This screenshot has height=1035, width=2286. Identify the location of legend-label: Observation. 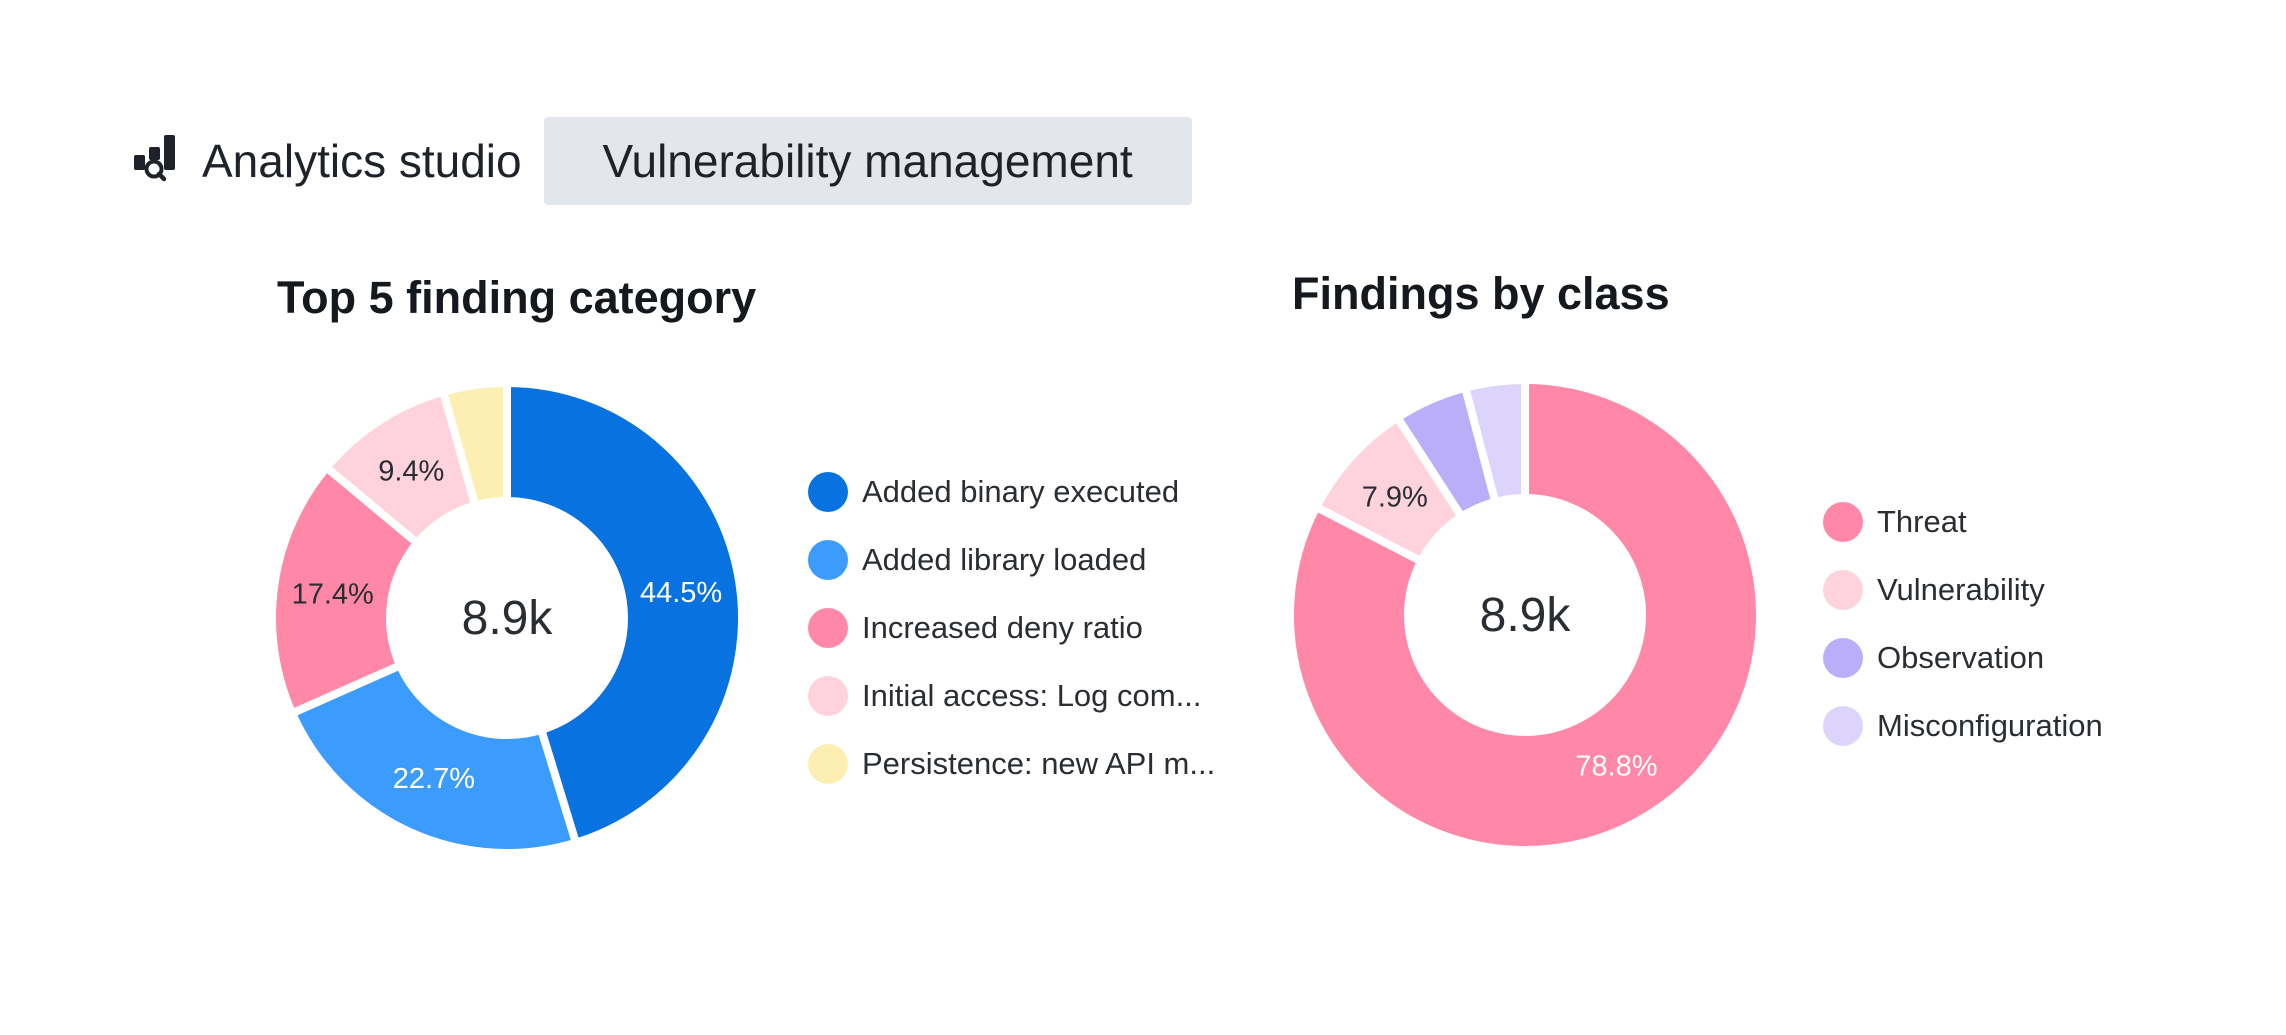
(1961, 657).